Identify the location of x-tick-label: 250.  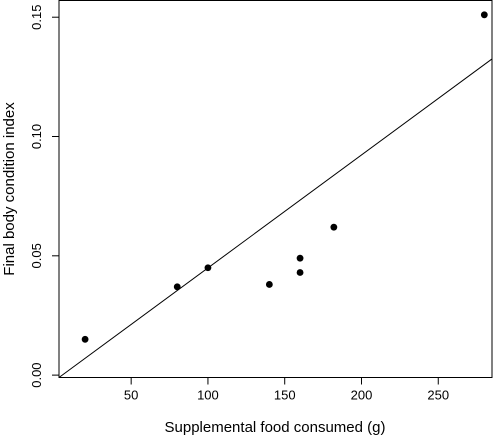
(438, 395).